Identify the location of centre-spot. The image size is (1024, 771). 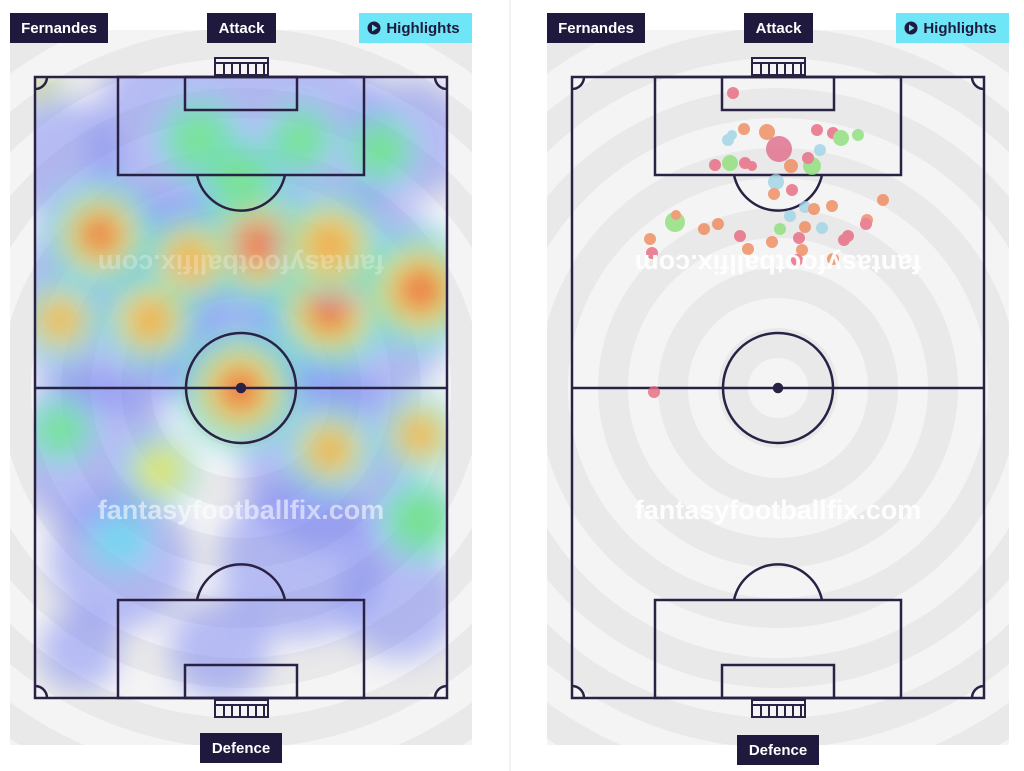
(778, 388).